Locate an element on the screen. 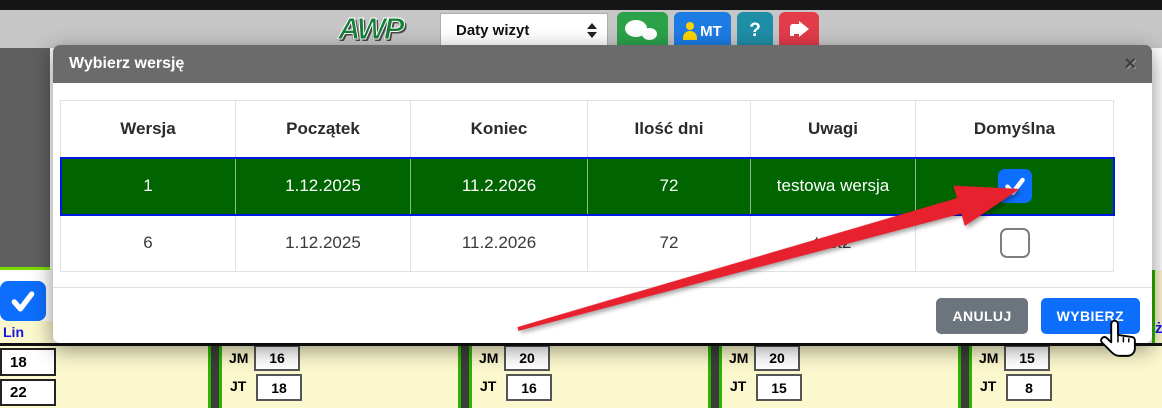 The image size is (1162, 408). default-checkbox-unchecked is located at coordinates (1014, 243).